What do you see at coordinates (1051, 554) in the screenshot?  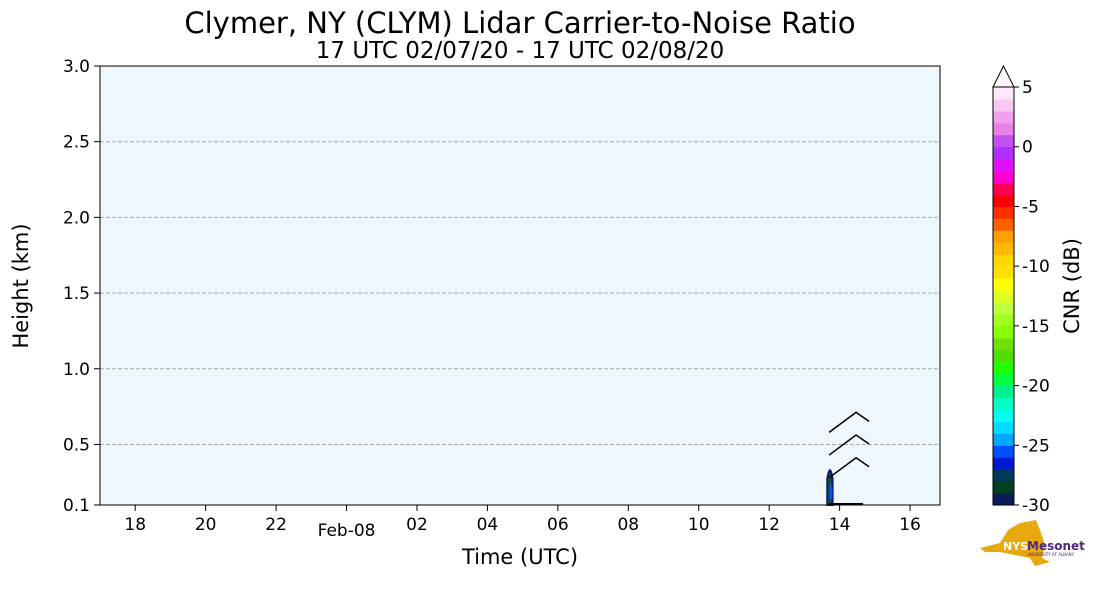 I see `logo-subtext: UNIVERSITY AT ALBANY` at bounding box center [1051, 554].